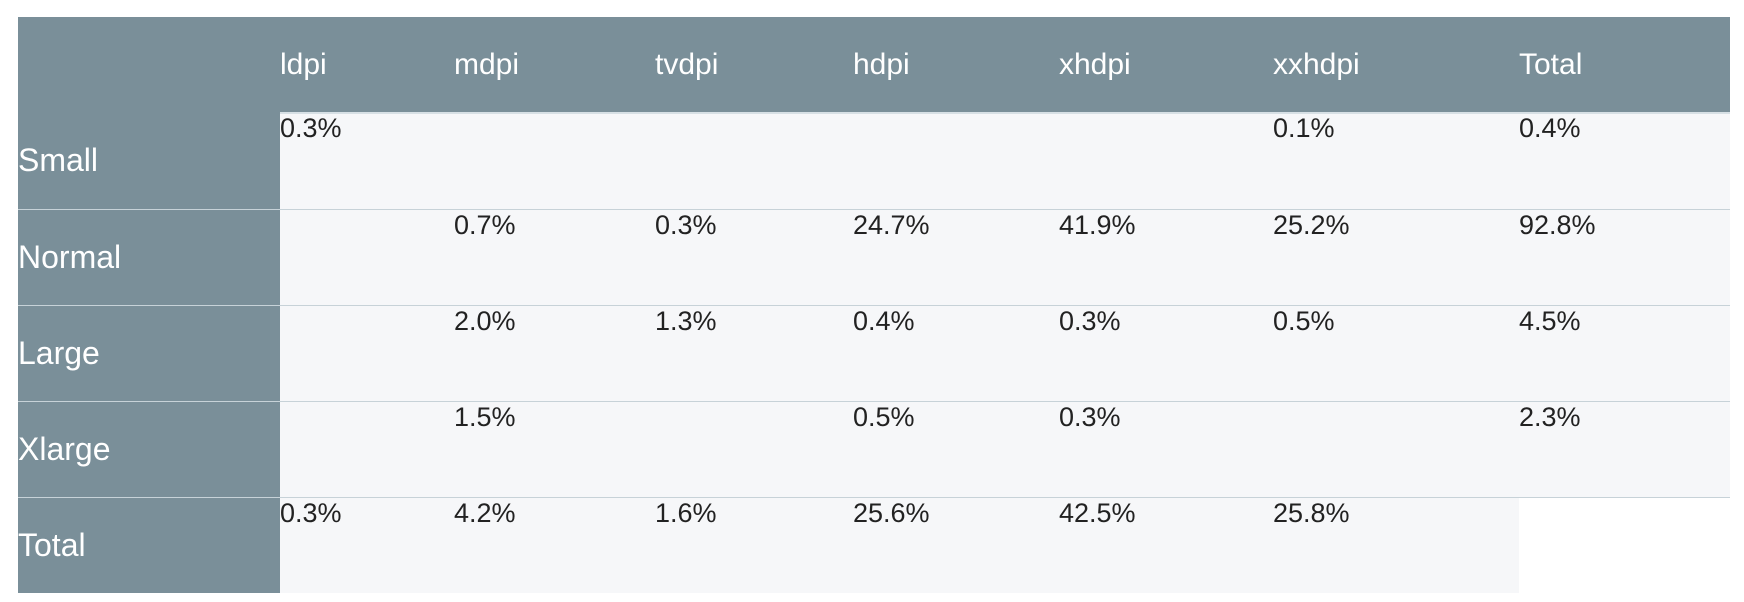 This screenshot has width=1744, height=602. What do you see at coordinates (1624, 352) in the screenshot?
I see `table-cell-total: 4.5%` at bounding box center [1624, 352].